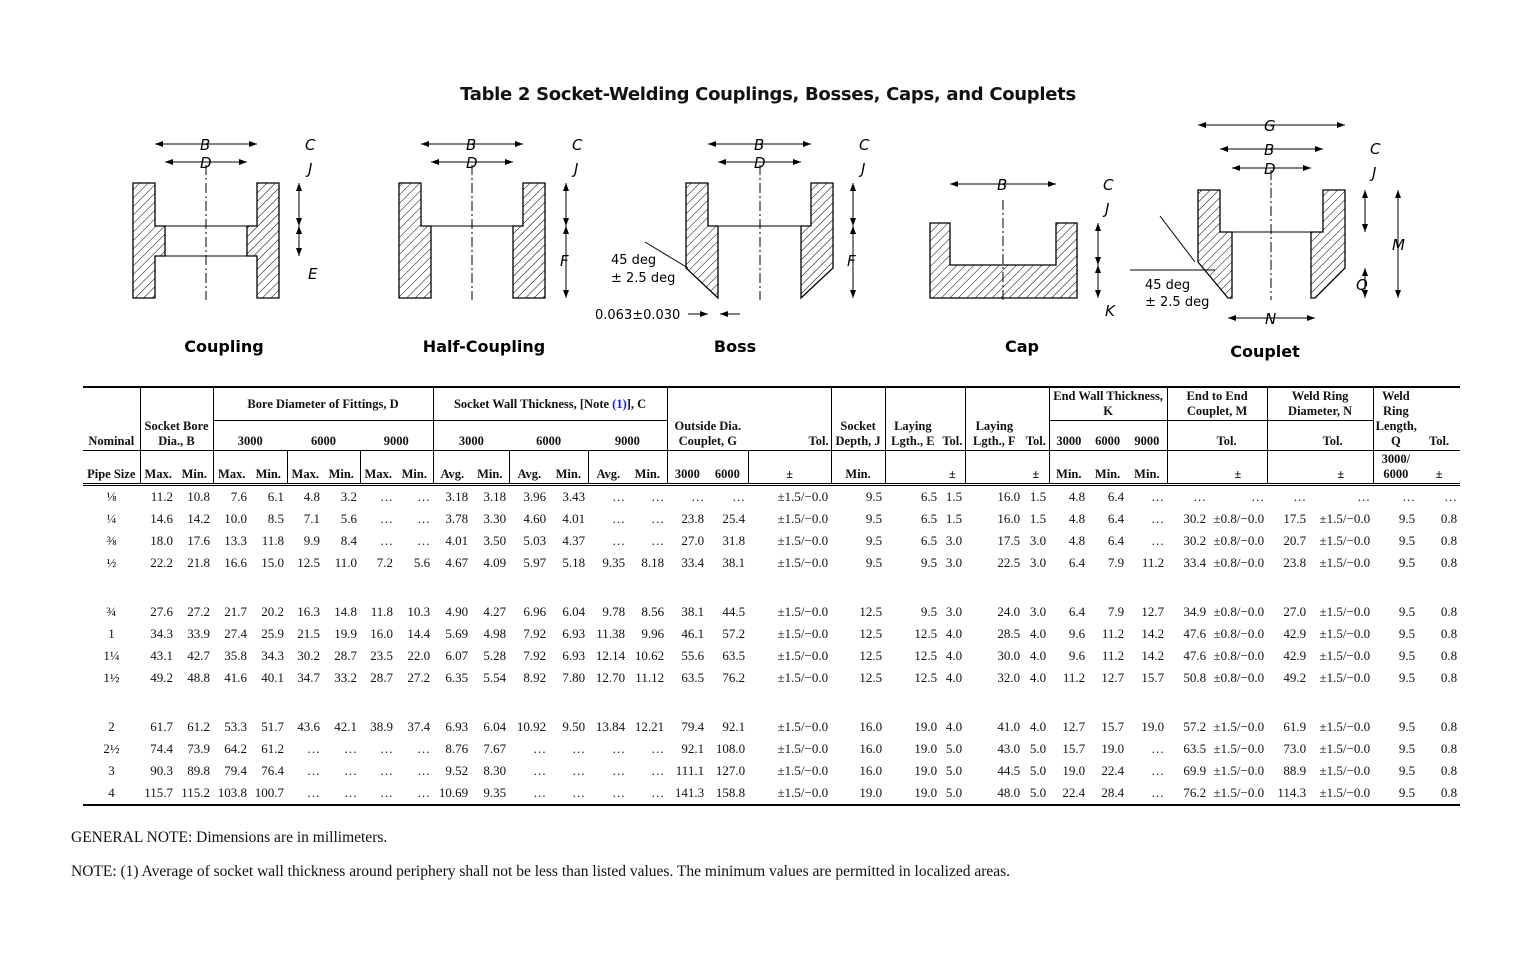  What do you see at coordinates (348, 518) in the screenshot?
I see `value-cell: 5.6` at bounding box center [348, 518].